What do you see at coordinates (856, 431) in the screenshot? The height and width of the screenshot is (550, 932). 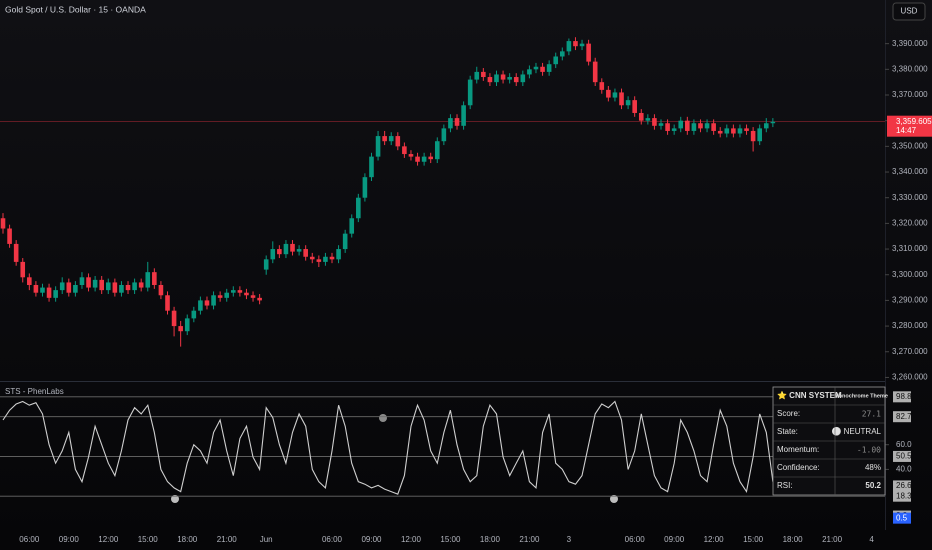 I see `panel-value: ⚪ NEUTRAL` at bounding box center [856, 431].